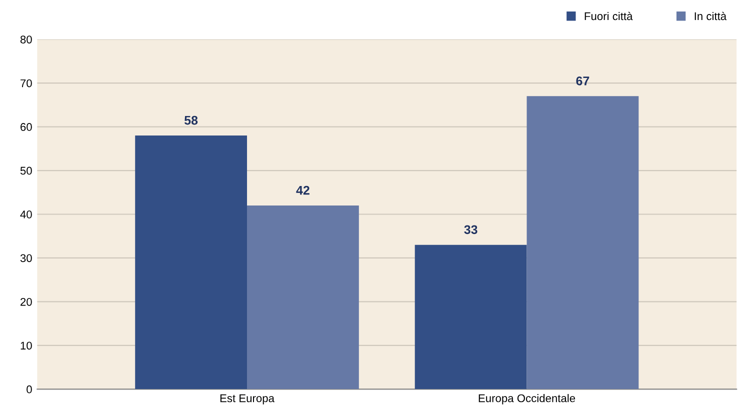 This screenshot has height=414, width=744. I want to click on data-label: 42, so click(303, 190).